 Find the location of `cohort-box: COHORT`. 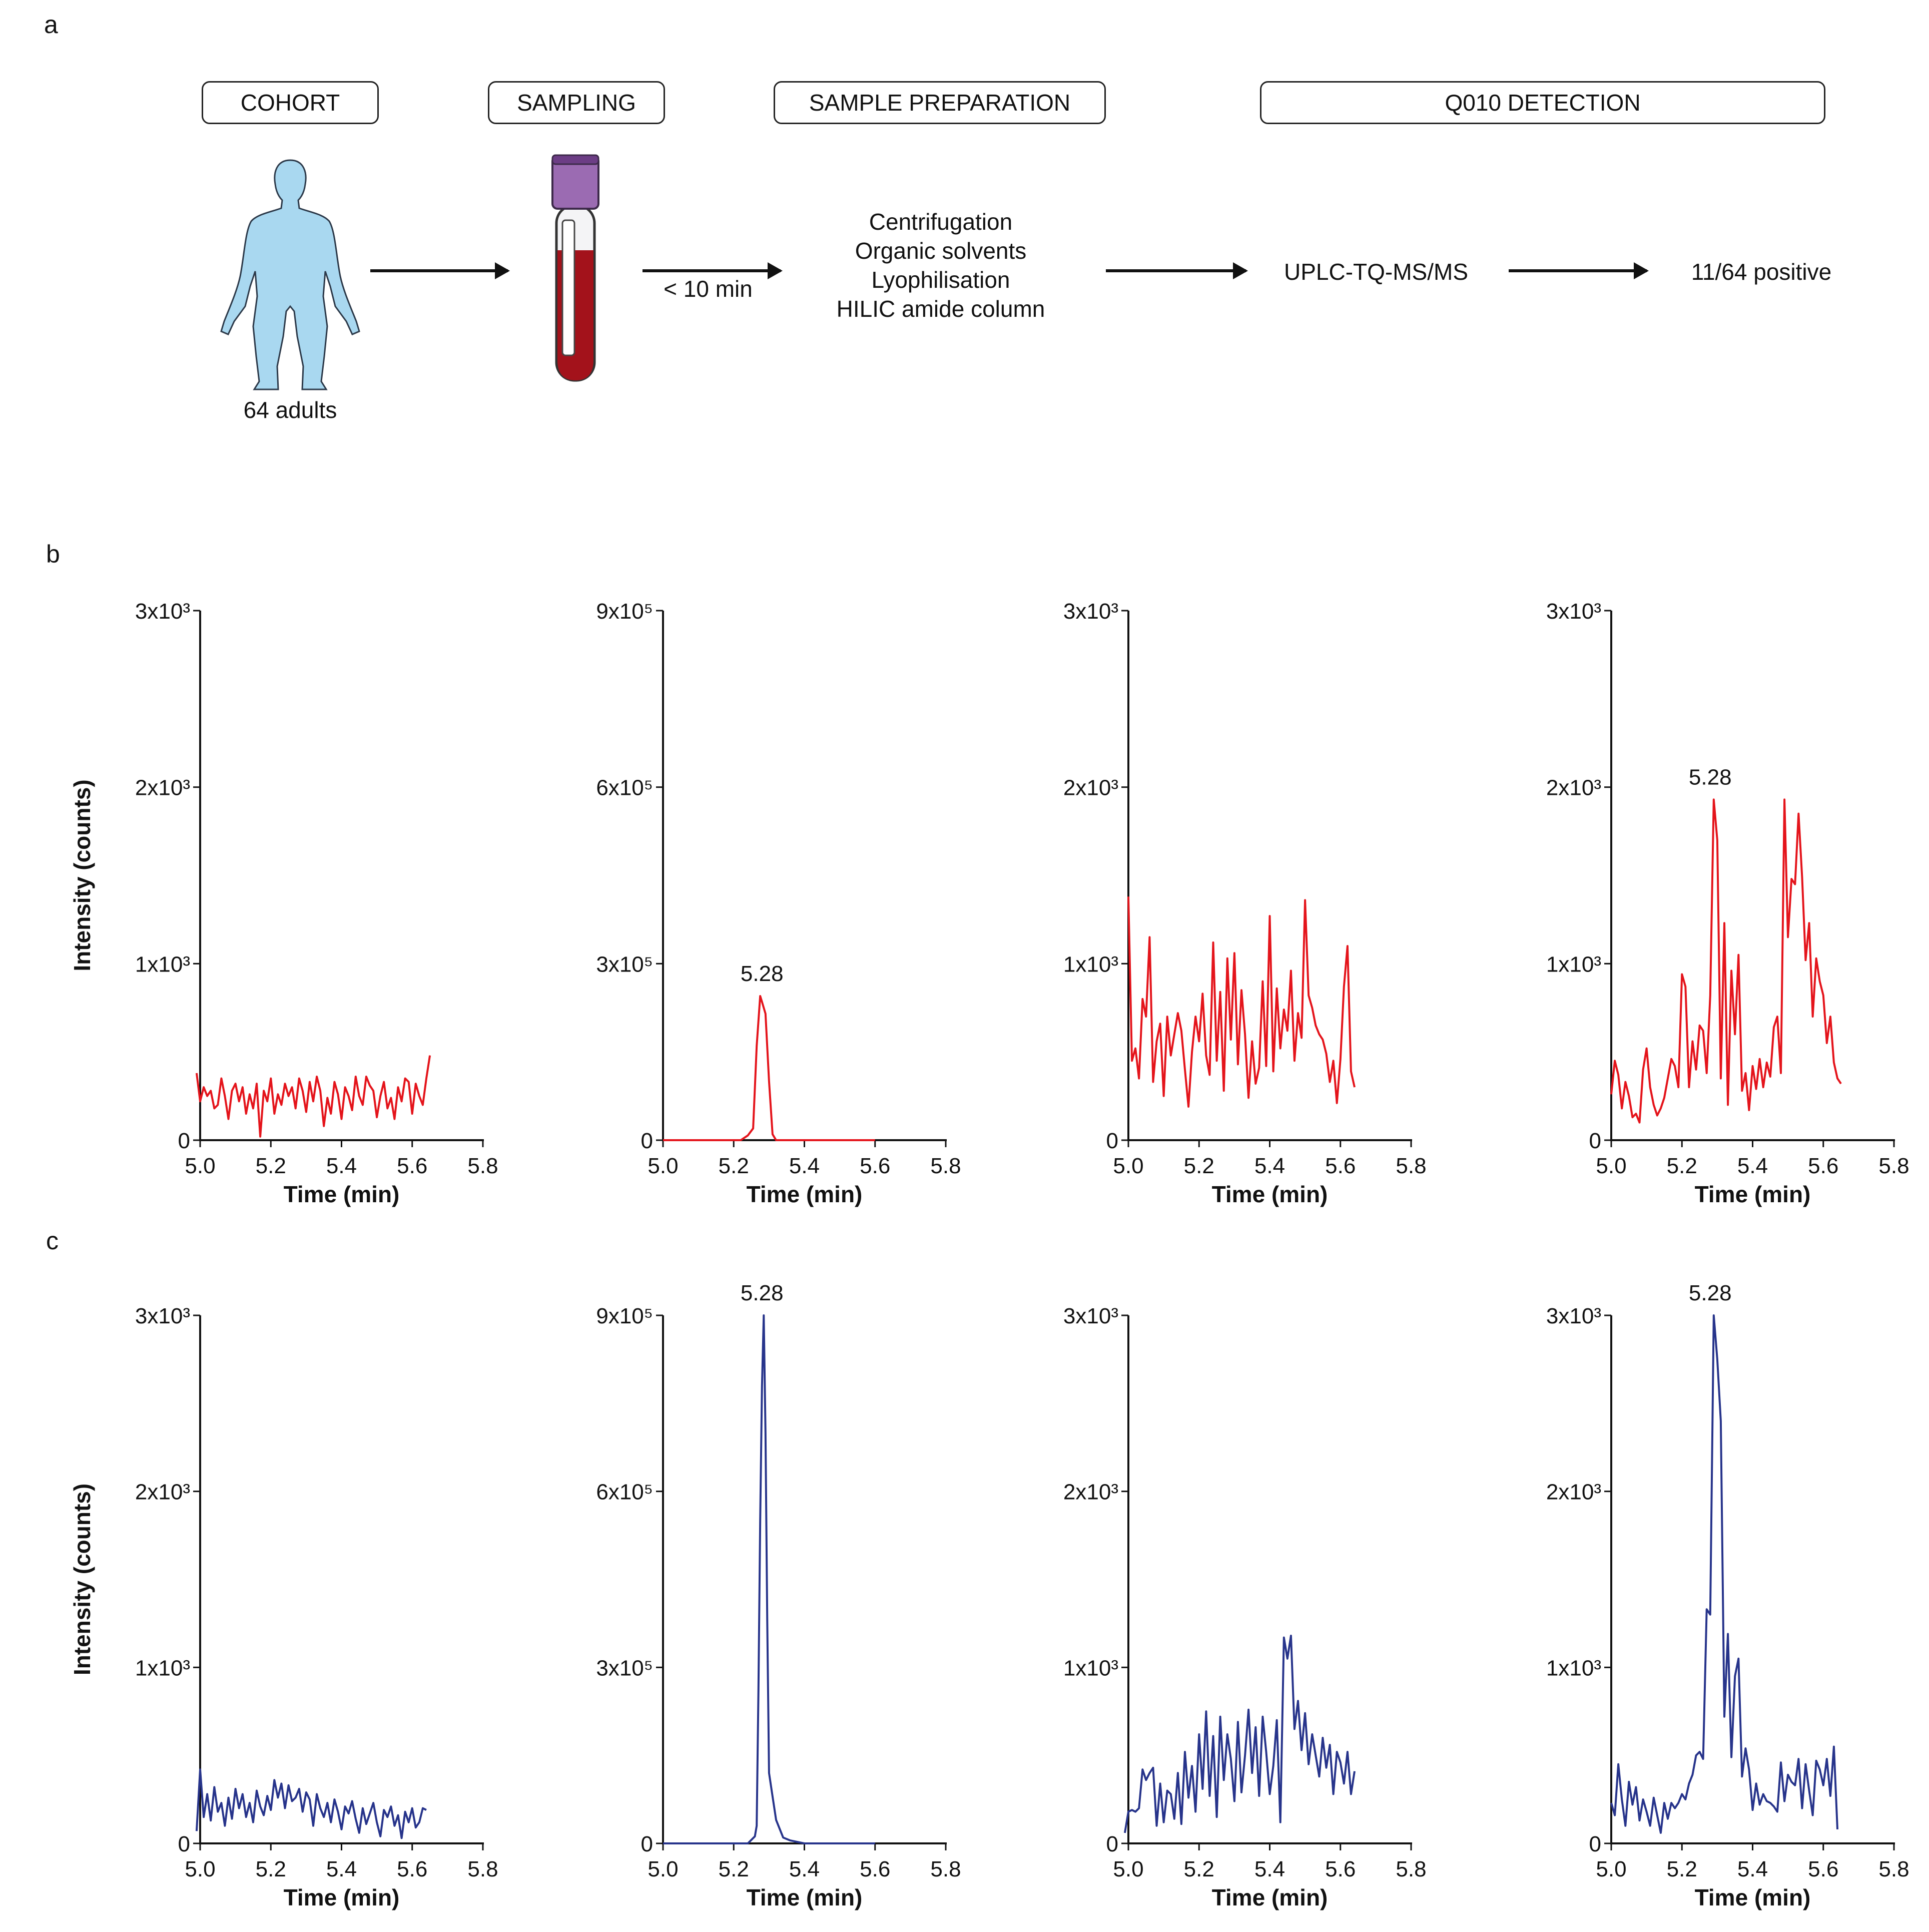

cohort-box: COHORT is located at coordinates (290, 102).